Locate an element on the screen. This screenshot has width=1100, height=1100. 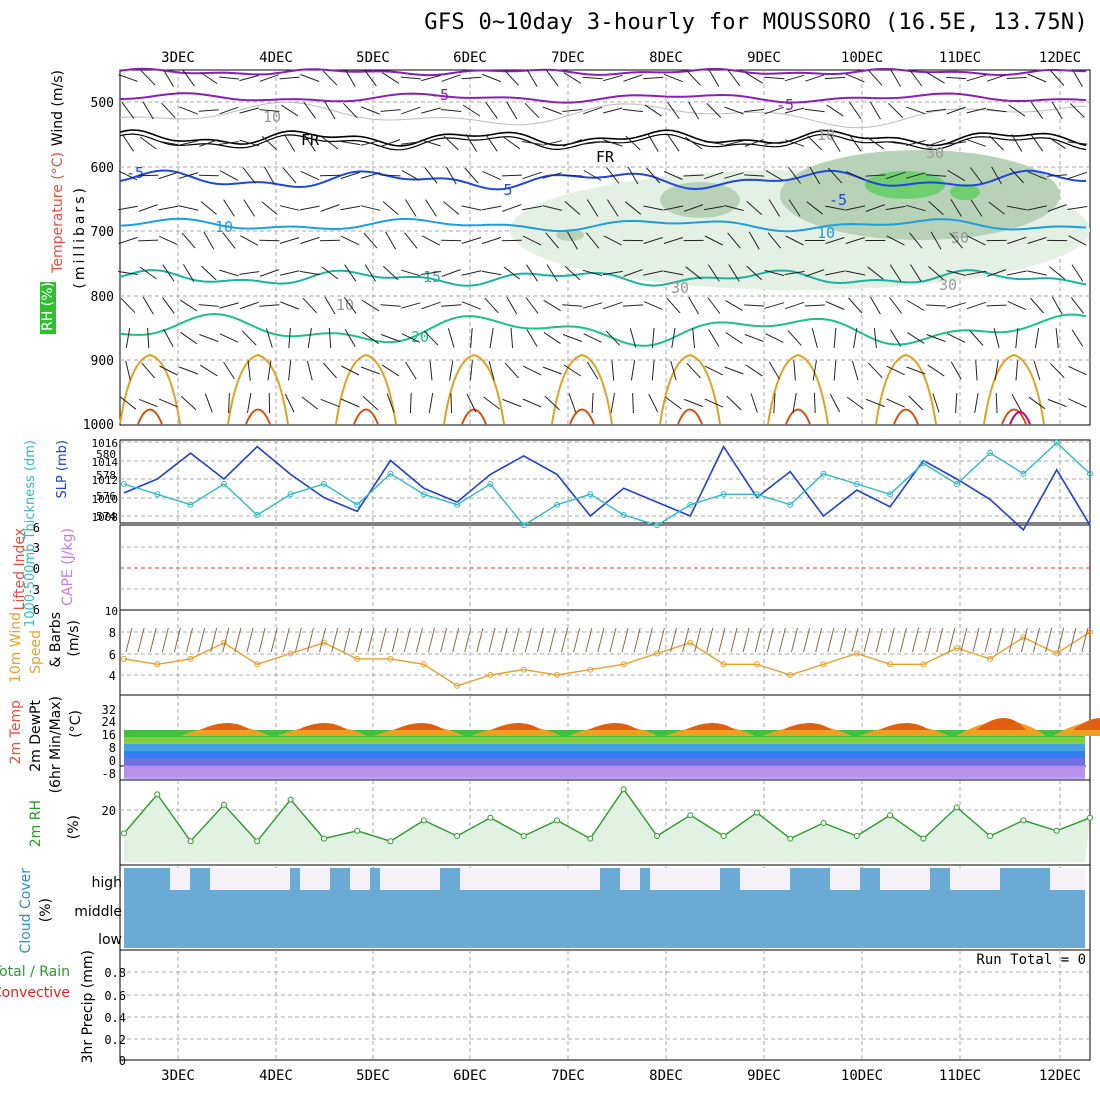
thickness-tick: 576 is located at coordinates (106, 496).